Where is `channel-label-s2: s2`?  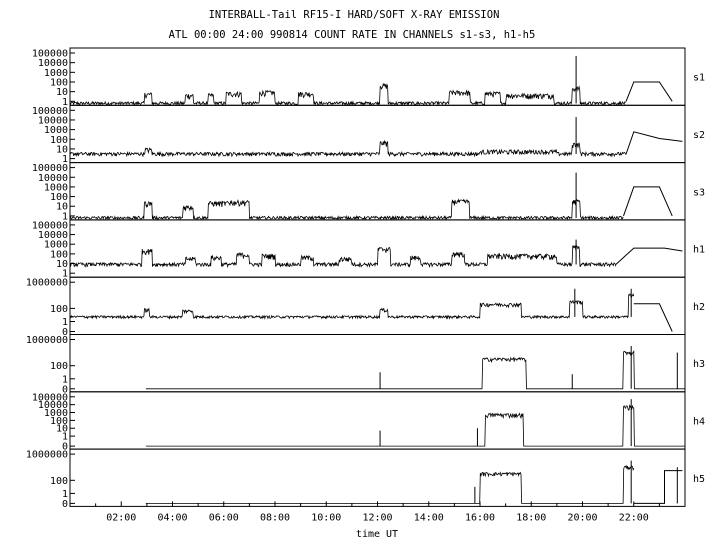
channel-label-s2: s2 is located at coordinates (699, 135).